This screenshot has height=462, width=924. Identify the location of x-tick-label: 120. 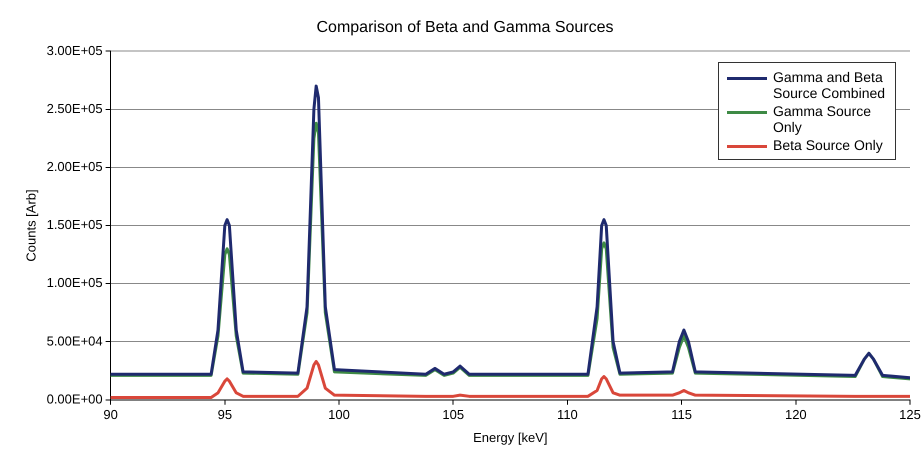
(795, 414).